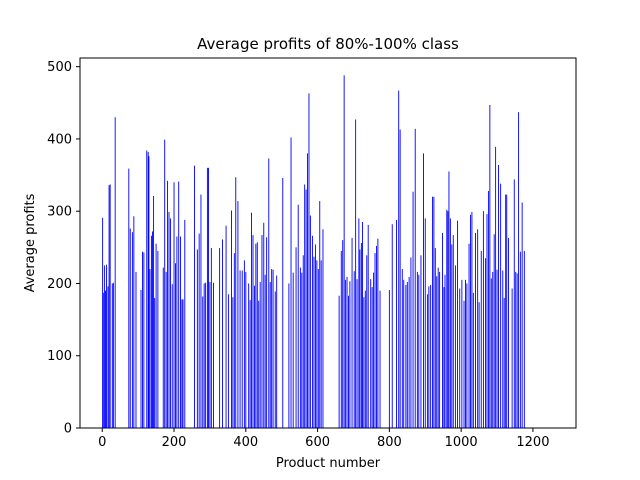  What do you see at coordinates (174, 442) in the screenshot?
I see `x-tick-label: 200` at bounding box center [174, 442].